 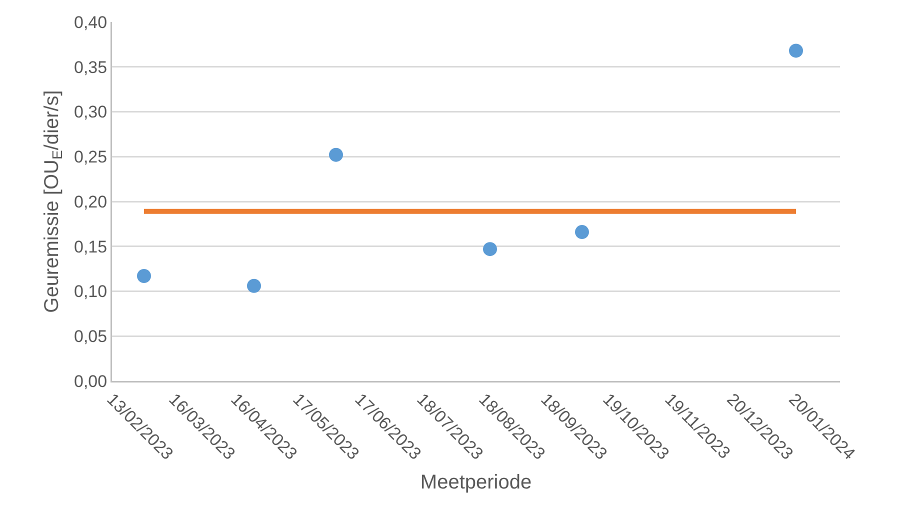 I want to click on x-axis-title: Meetperiode, so click(x=476, y=483).